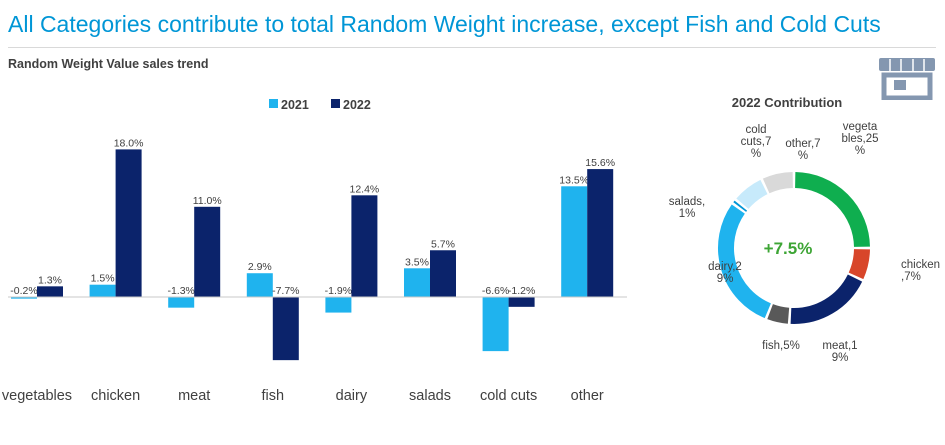 The height and width of the screenshot is (445, 945). What do you see at coordinates (687, 208) in the screenshot?
I see `slice-label-salads: salads, 1%` at bounding box center [687, 208].